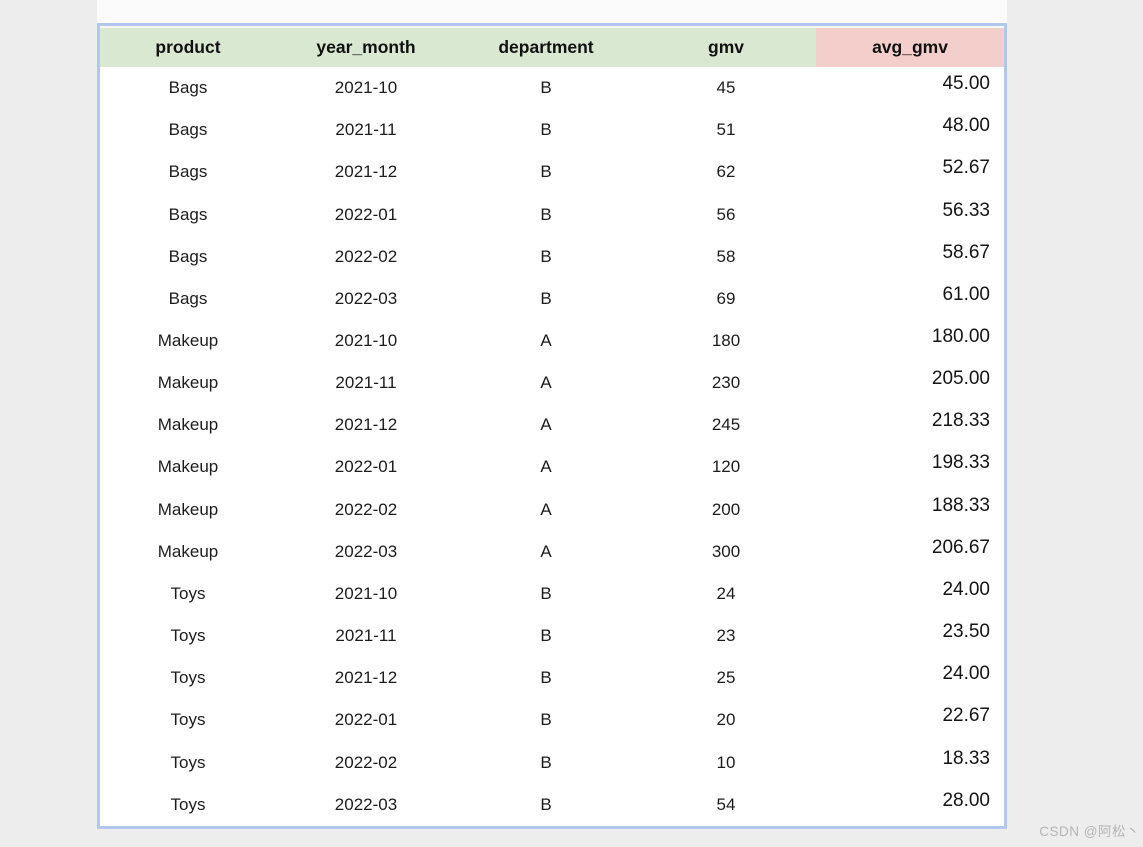 This screenshot has width=1143, height=847. Describe the element at coordinates (188, 46) in the screenshot. I see `header-cell-product: product` at that location.